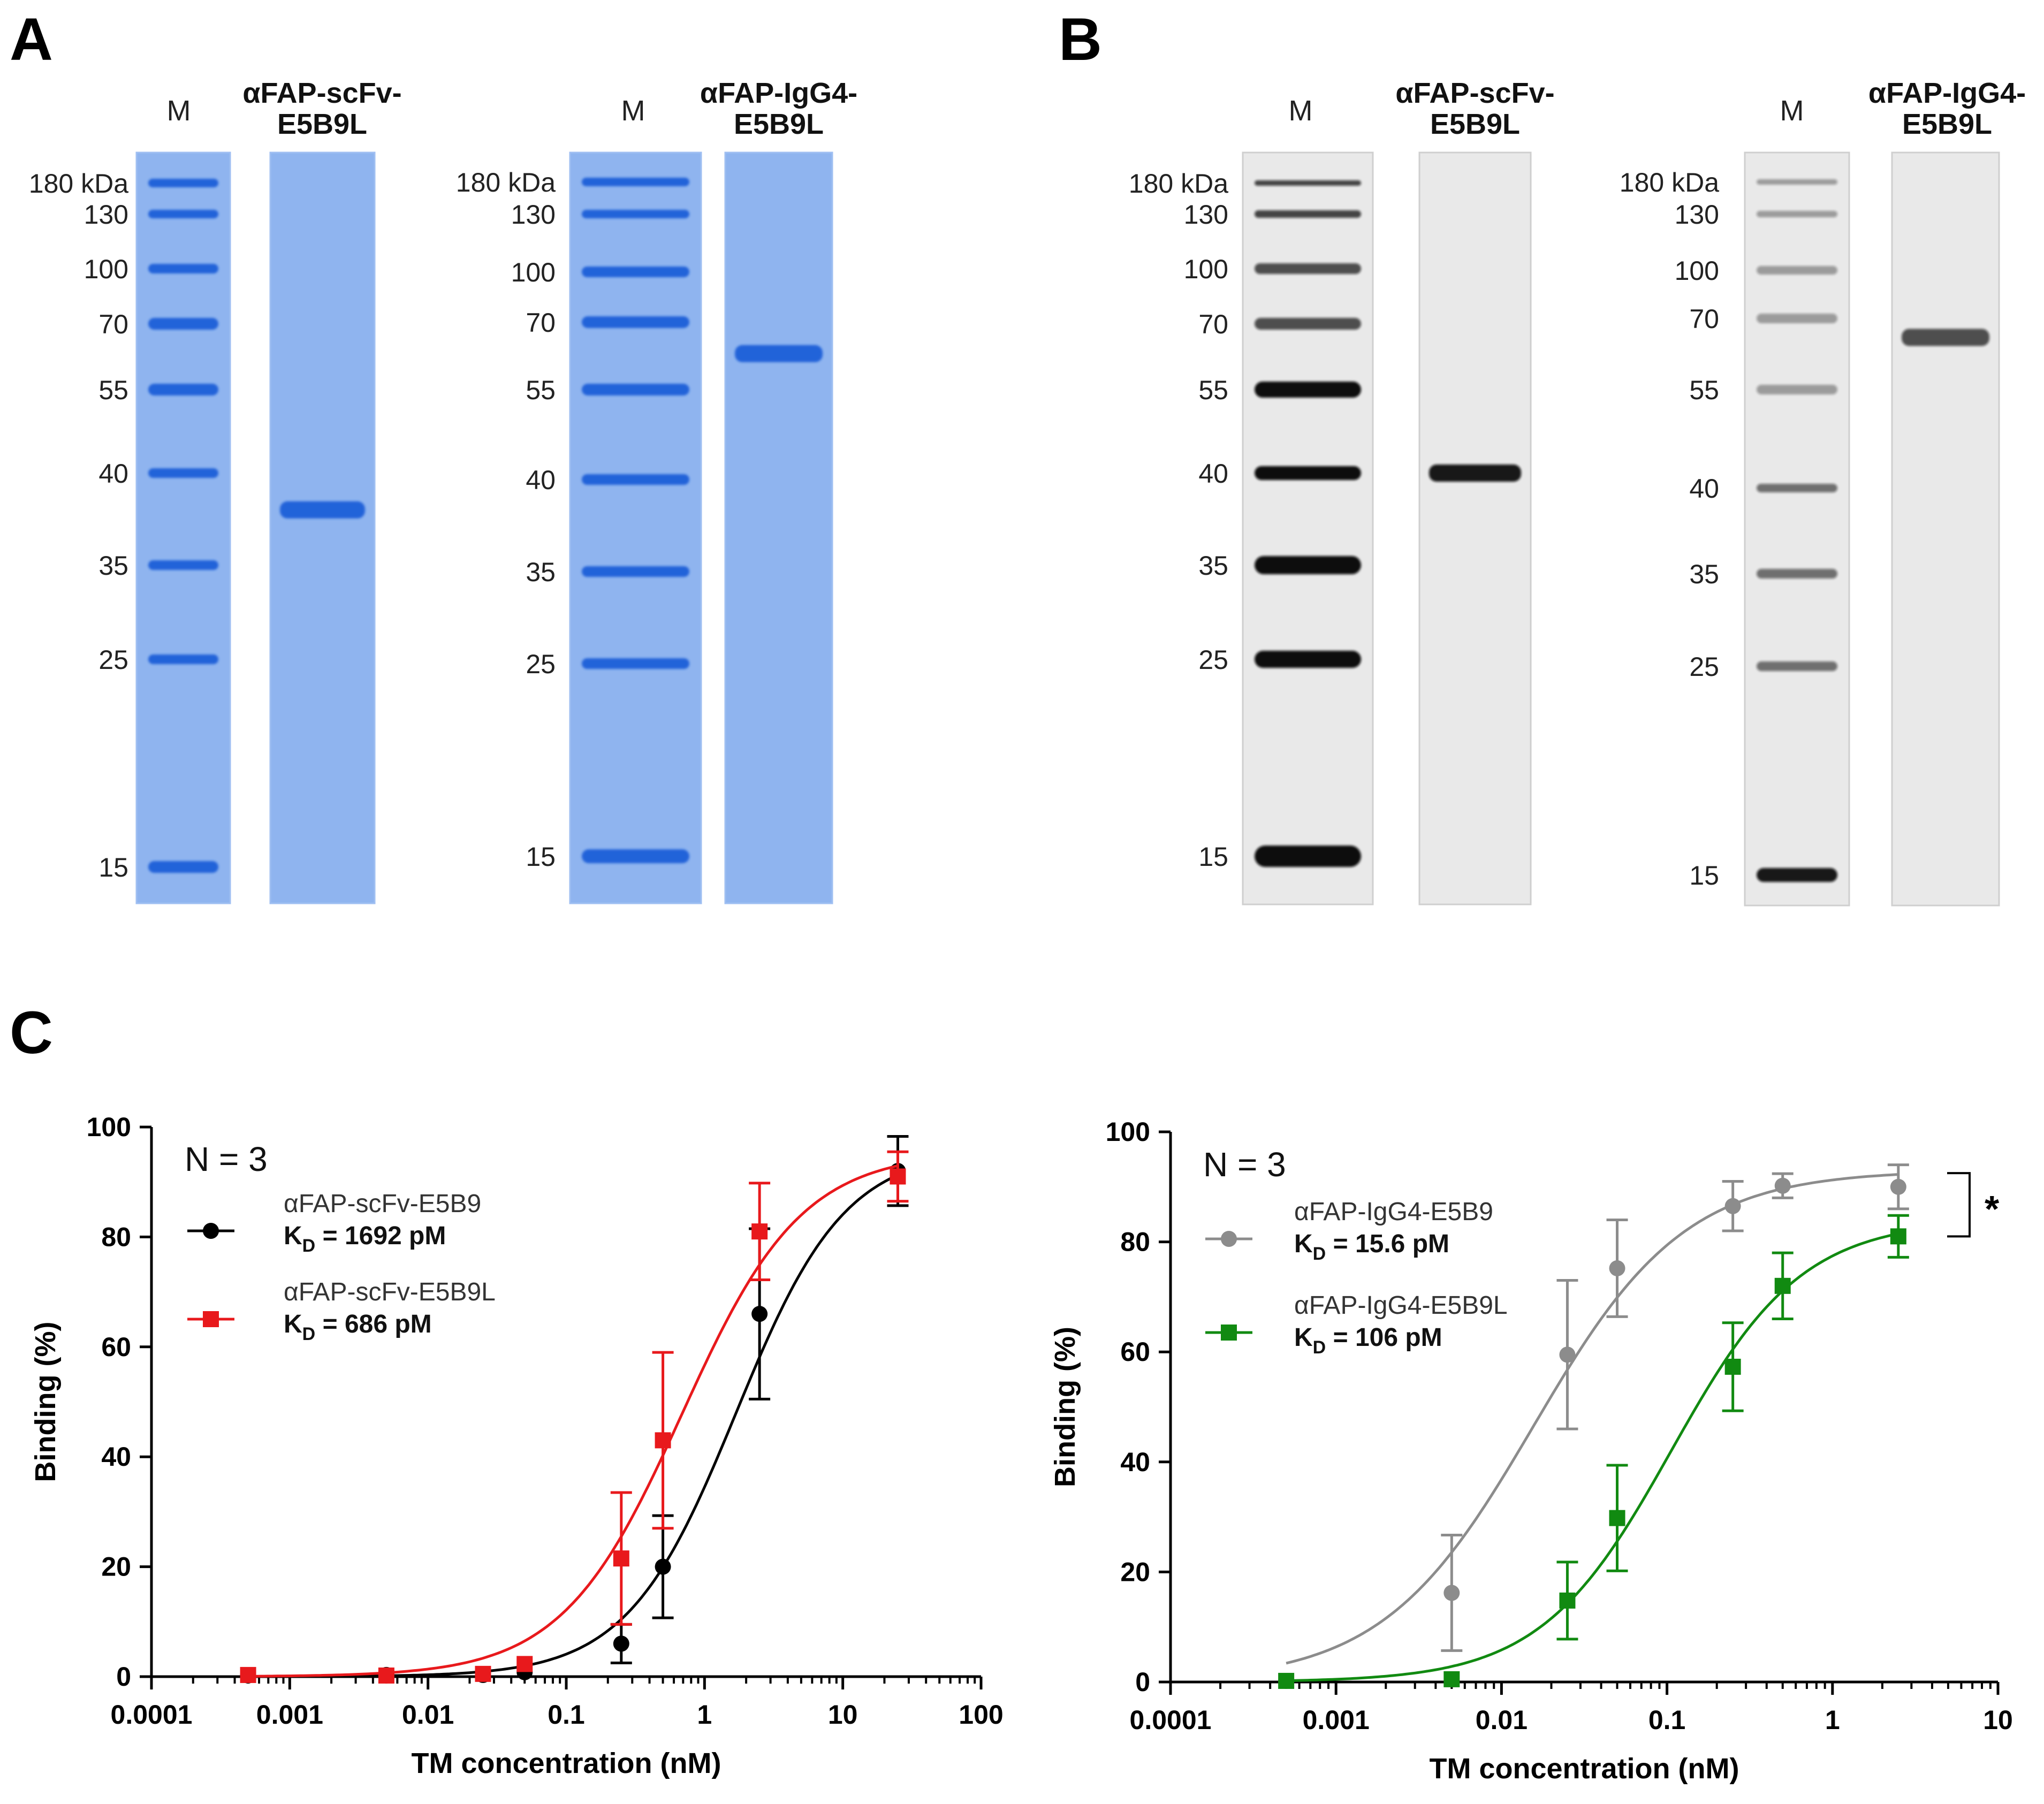  I want to click on legend-entry-0: αFAP-IgG4-E5B9 KD = 15.6 pM, so click(1349, 1231).